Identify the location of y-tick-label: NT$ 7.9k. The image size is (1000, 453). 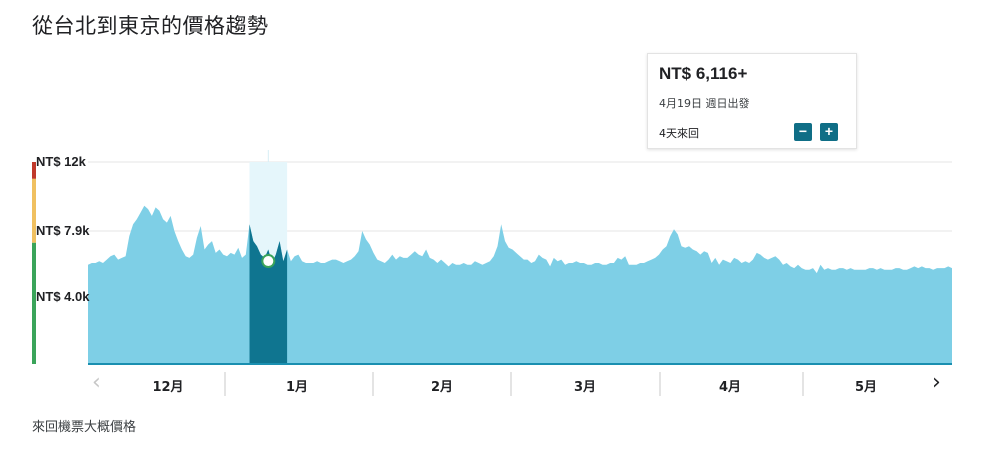
(63, 231).